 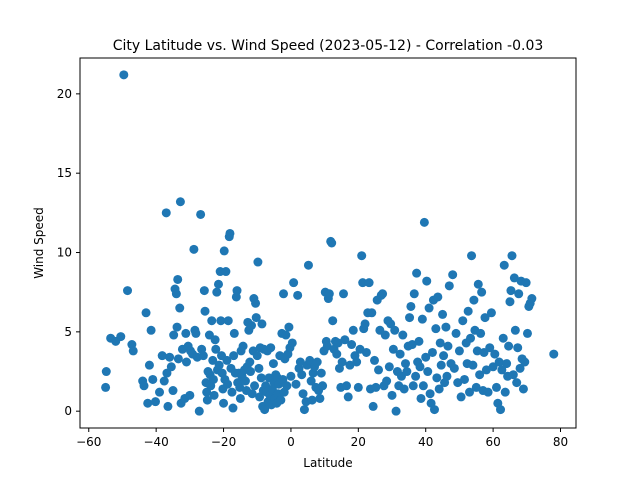 I want to click on x-tick-label: −20, so click(x=223, y=442).